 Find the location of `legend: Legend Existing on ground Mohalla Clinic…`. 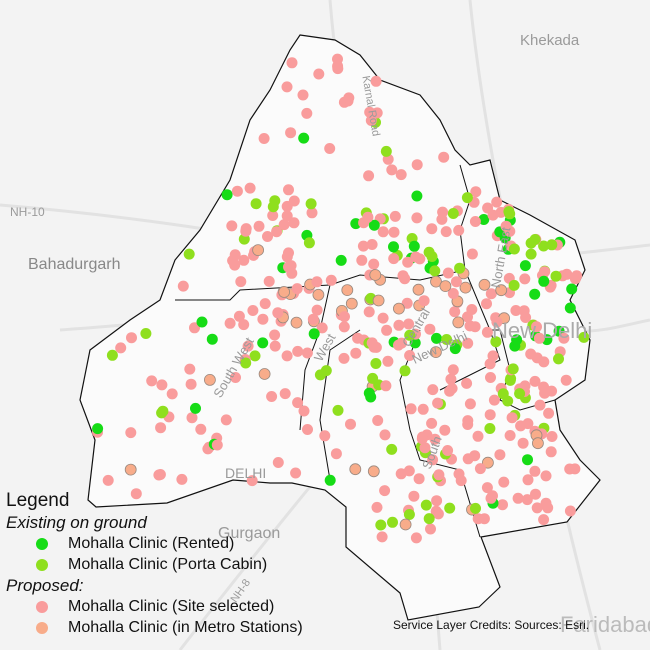

legend: Legend Existing on ground Mohalla Clinic… is located at coordinates (154, 564).